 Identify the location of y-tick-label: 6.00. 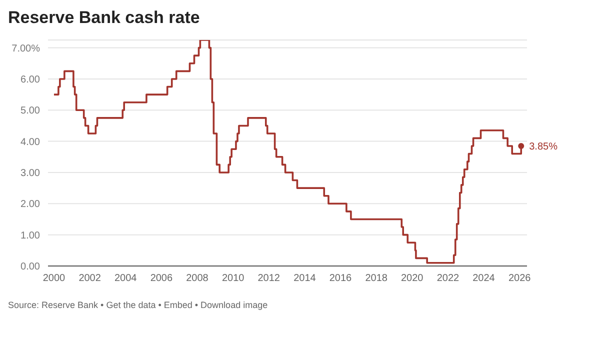
(30, 80).